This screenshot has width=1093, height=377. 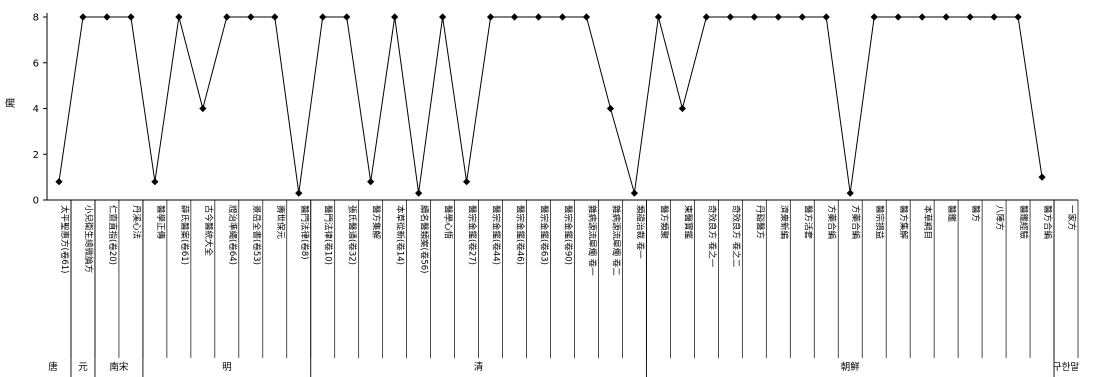 What do you see at coordinates (83, 367) in the screenshot?
I see `group-label: 元` at bounding box center [83, 367].